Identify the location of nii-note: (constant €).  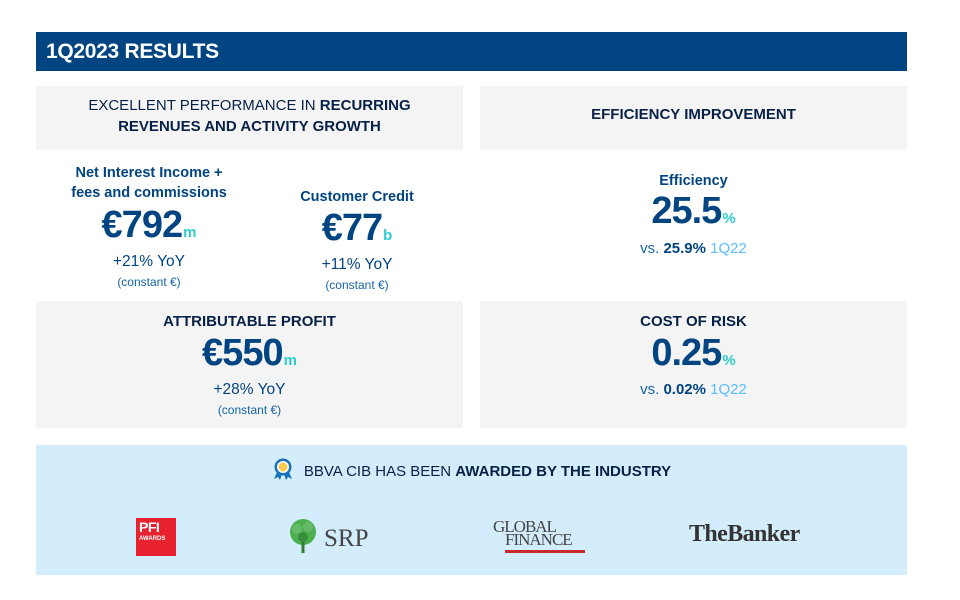
(149, 282).